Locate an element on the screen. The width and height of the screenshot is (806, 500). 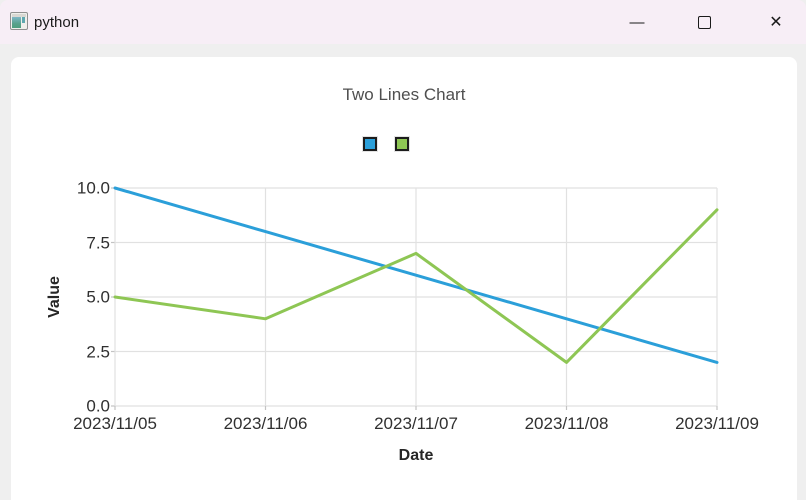
close-button: ✕ is located at coordinates (776, 22).